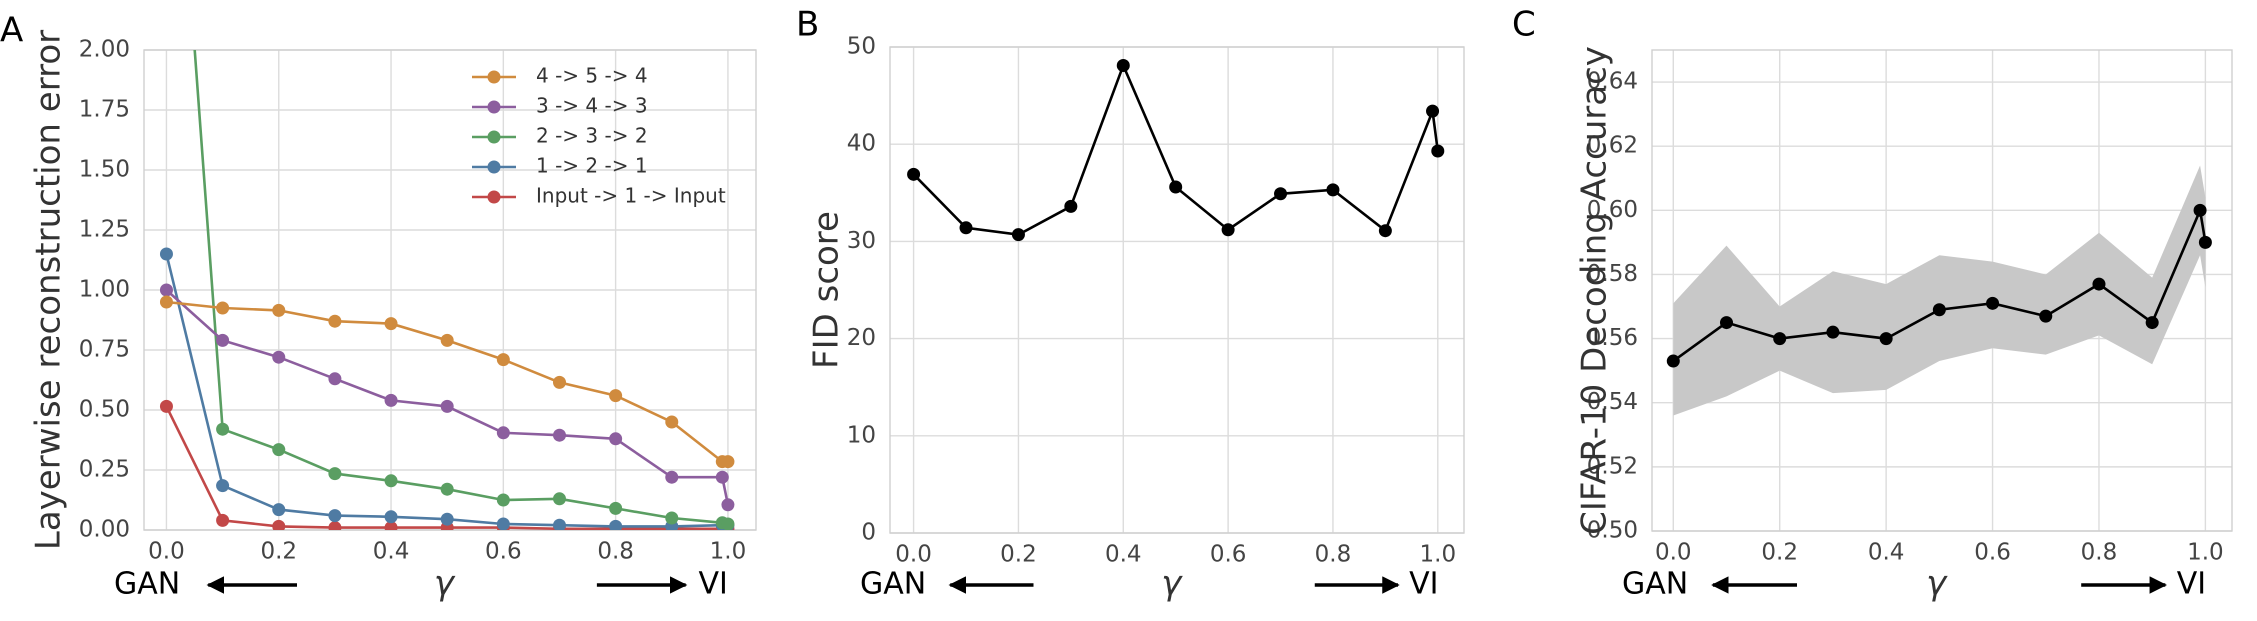  Describe the element at coordinates (104, 170) in the screenshot. I see `y-tick-label: 1.50` at that location.